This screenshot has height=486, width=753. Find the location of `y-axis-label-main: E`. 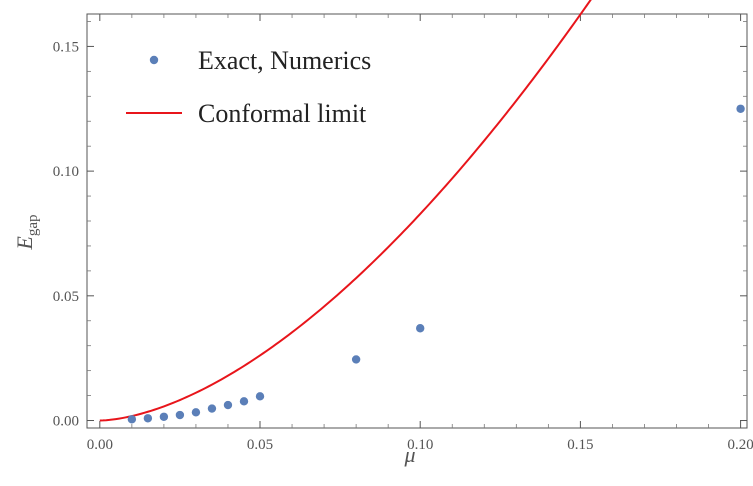

y-axis-label-main: E is located at coordinates (24, 243).